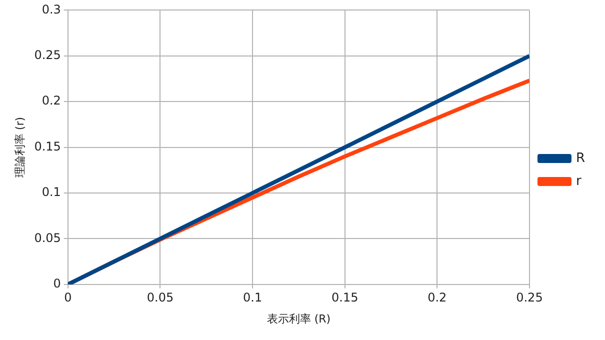 This screenshot has width=605, height=340. I want to click on x-tick-label: 0.25, so click(529, 297).